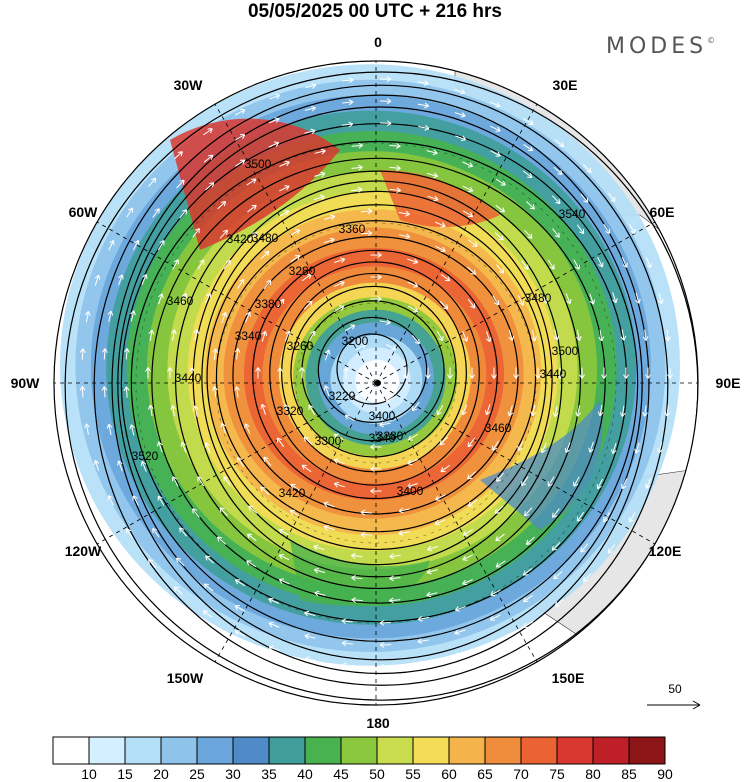 The height and width of the screenshot is (782, 750). Describe the element at coordinates (378, 723) in the screenshot. I see `longitude-label: 180` at that location.